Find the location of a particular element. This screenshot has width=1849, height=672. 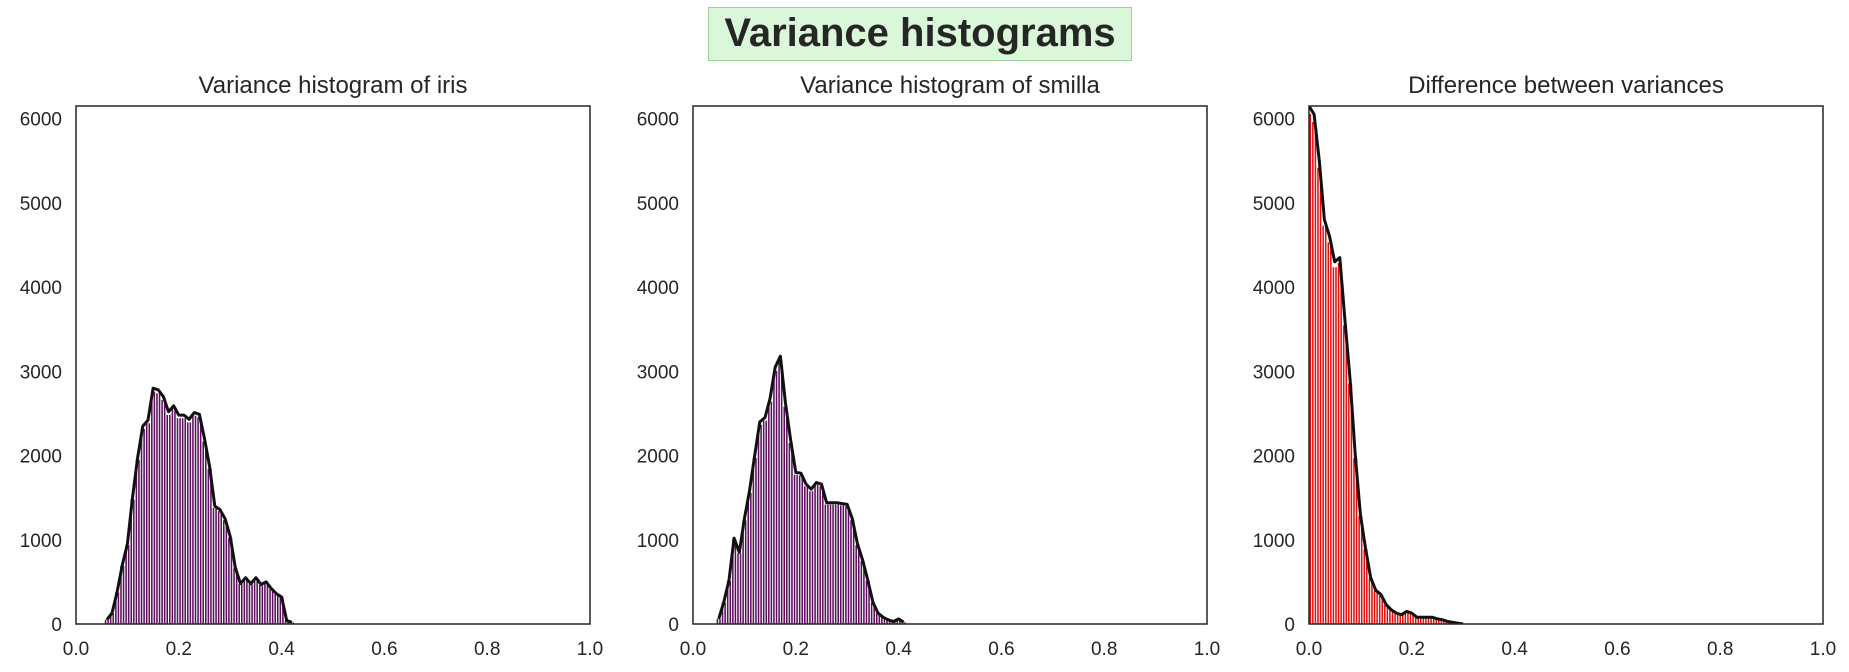

plot-area is located at coordinates (811, 489).